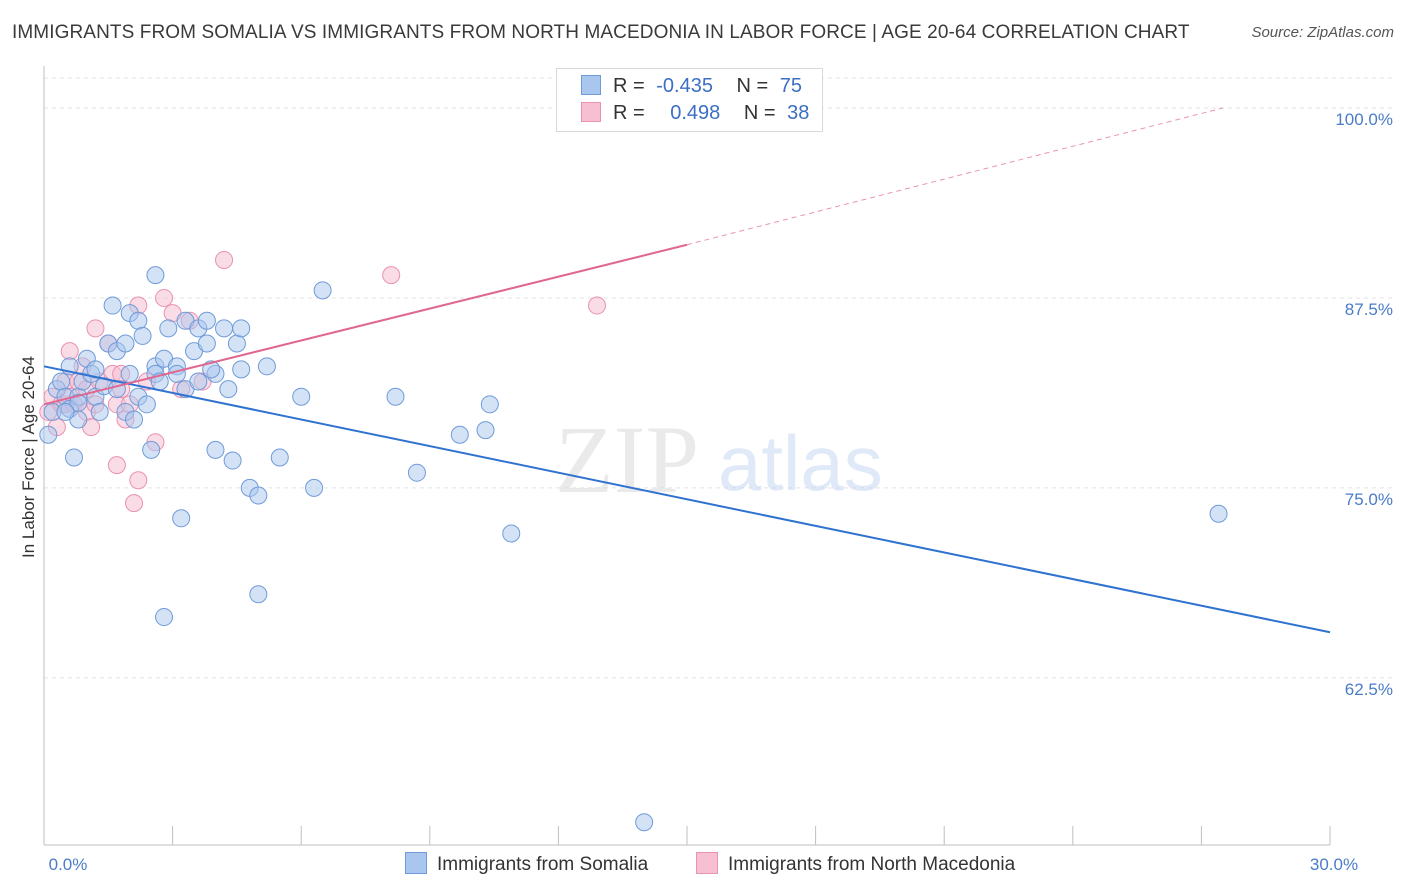  Describe the element at coordinates (1369, 689) in the screenshot. I see `y-tick-label: 62.5%` at that location.